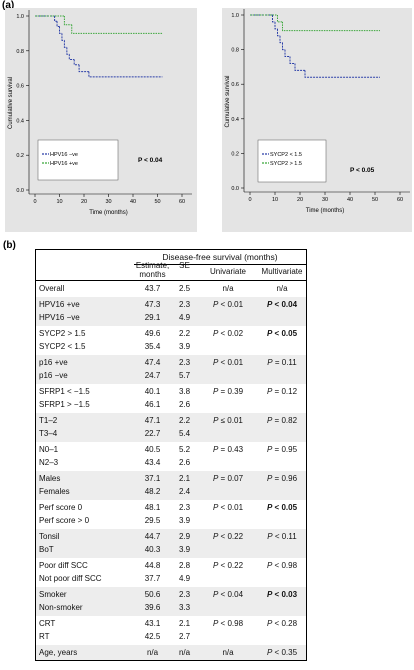 The width and height of the screenshot is (414, 670). What do you see at coordinates (49, 536) in the screenshot?
I see `table-cell: Tonsil` at bounding box center [49, 536].